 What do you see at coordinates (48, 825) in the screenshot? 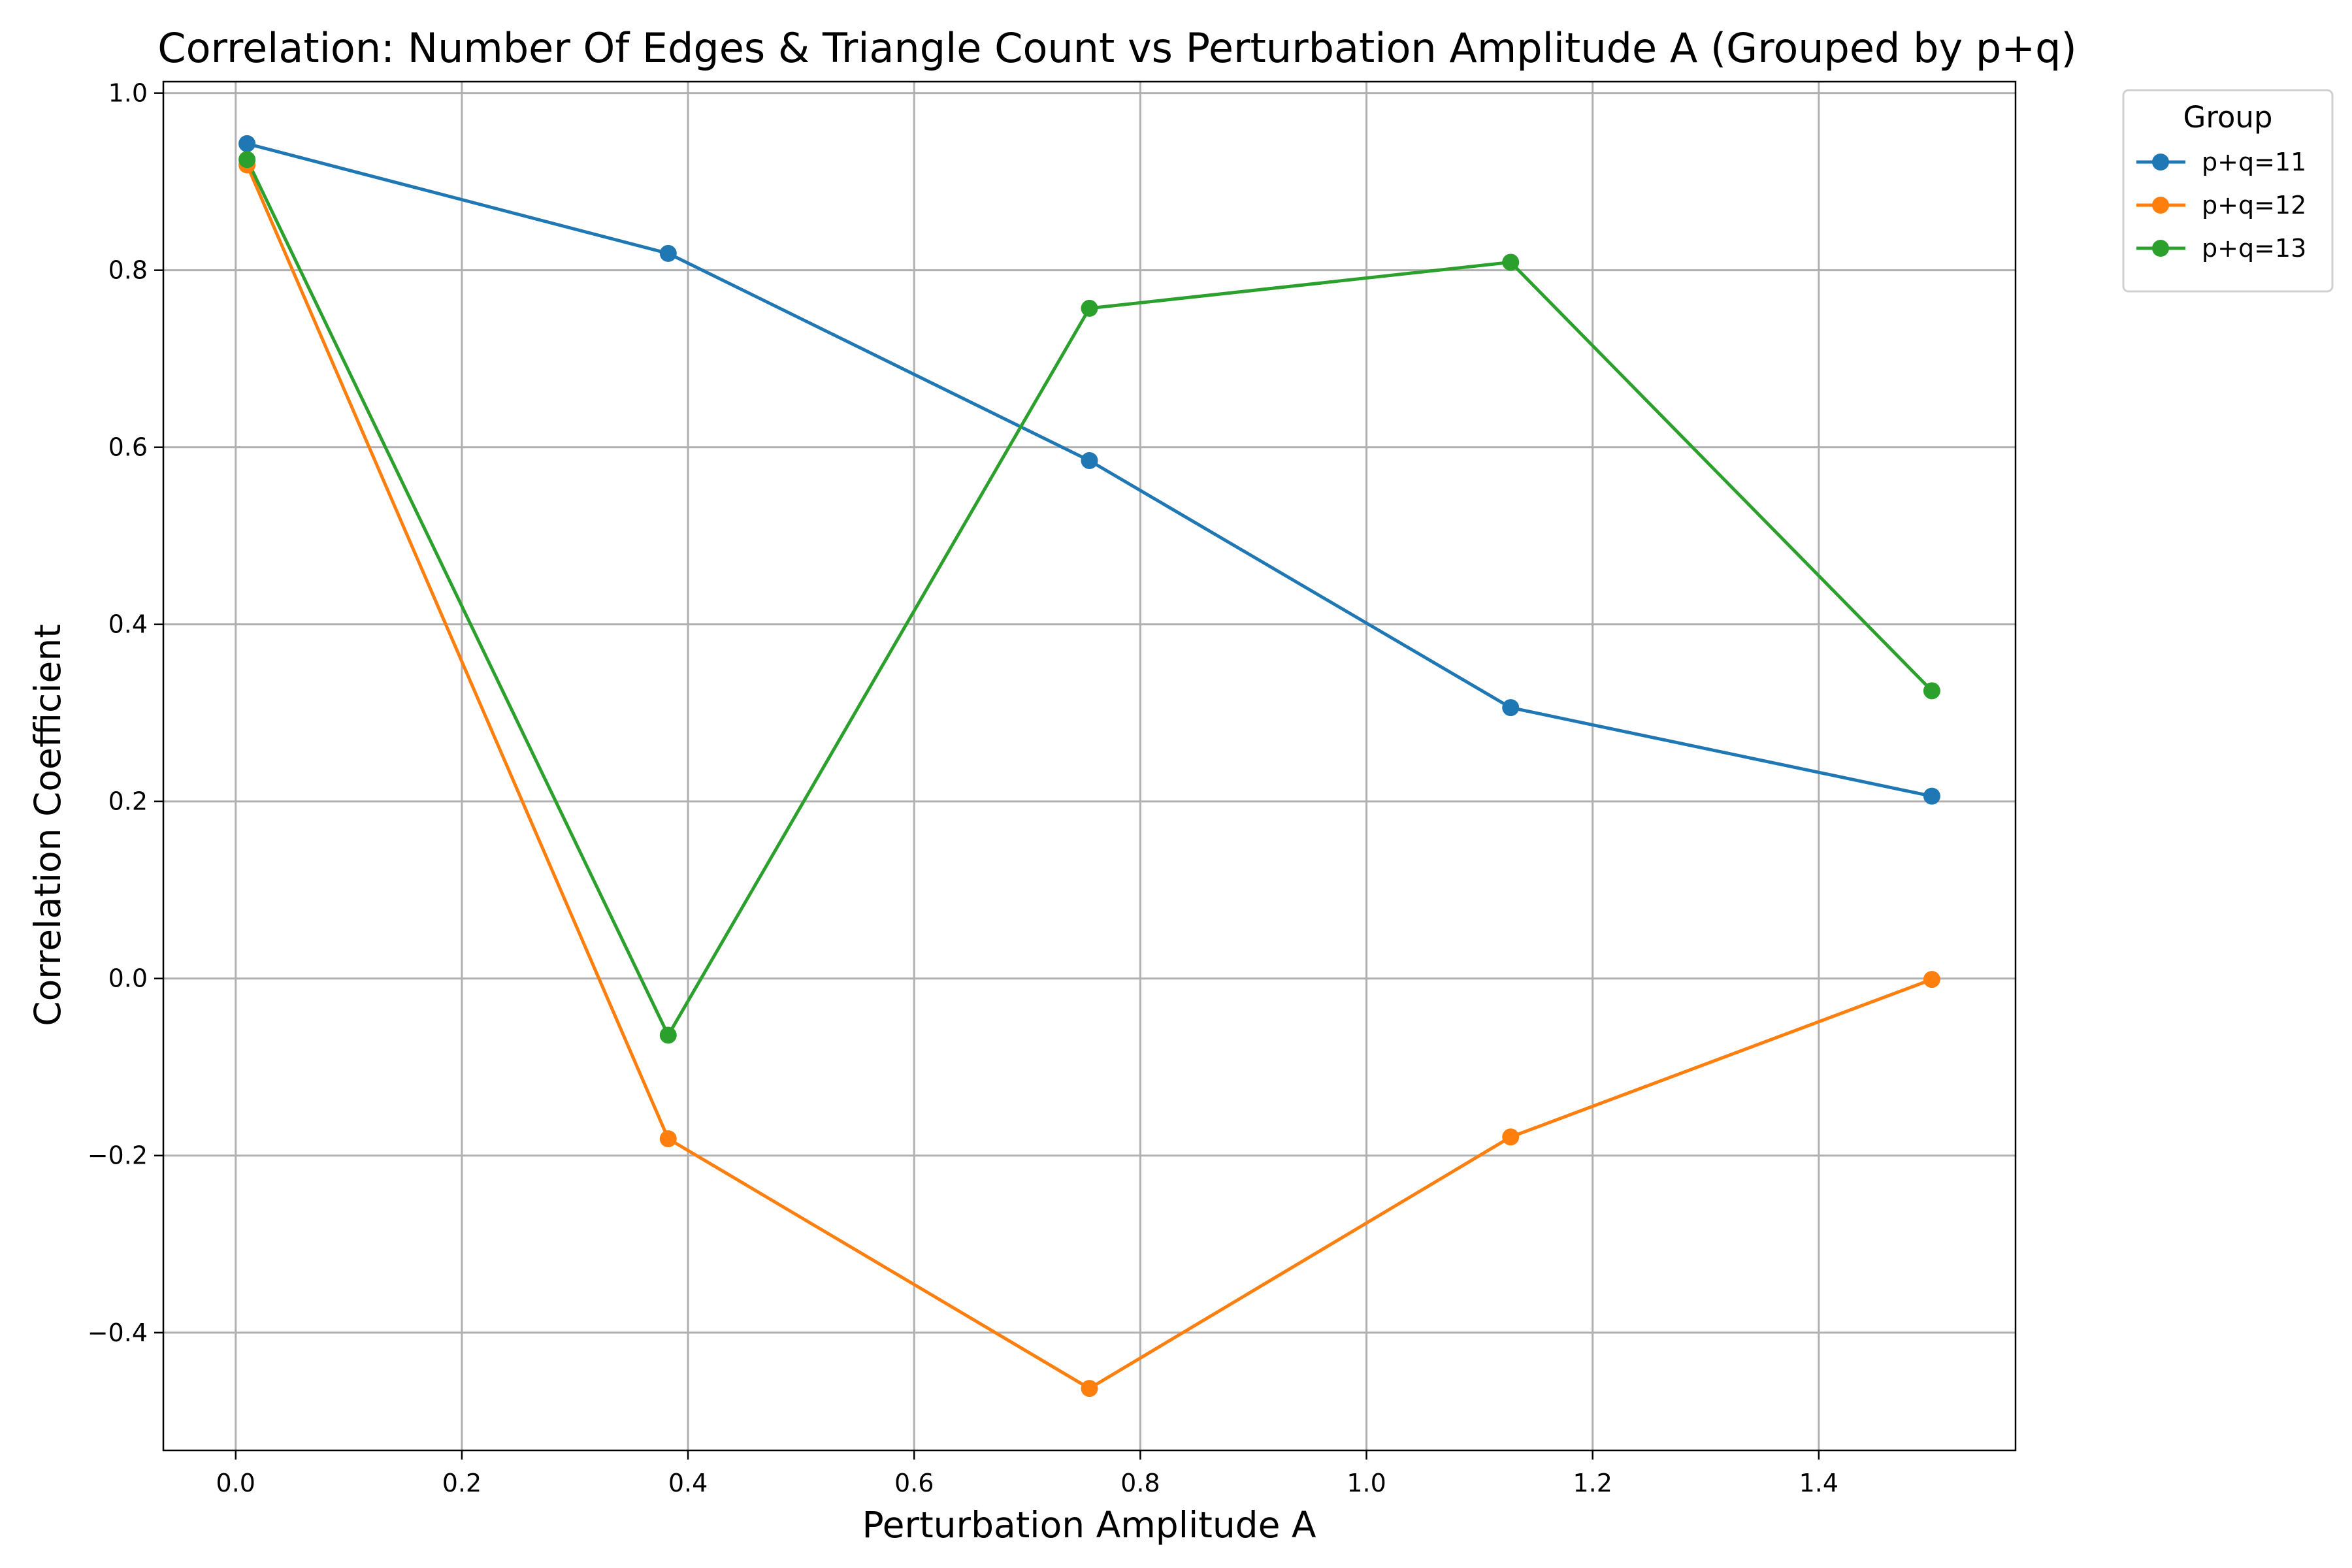
I see `y-axis-label: Correlation Coefficient` at bounding box center [48, 825].